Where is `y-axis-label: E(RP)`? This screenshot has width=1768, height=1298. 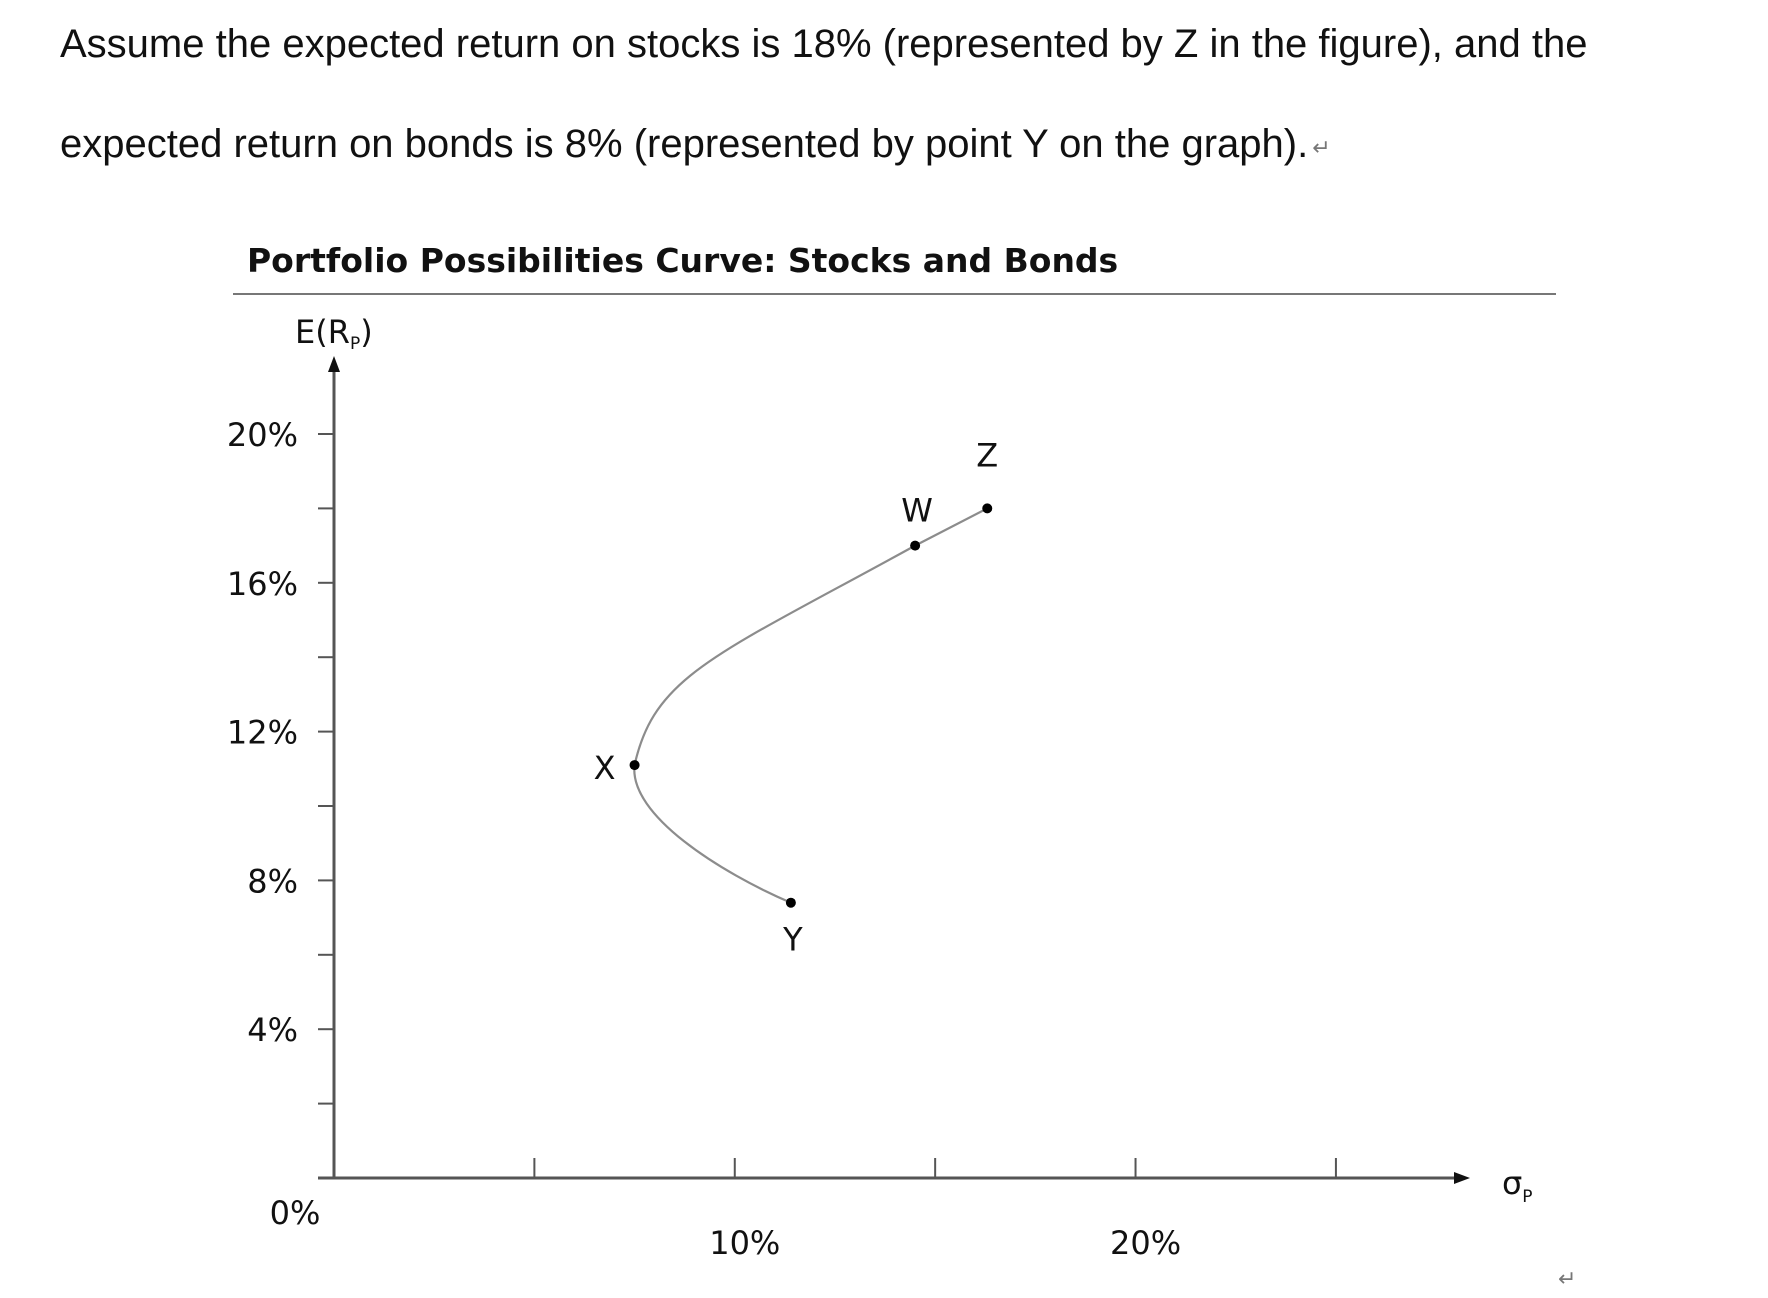 y-axis-label: E(RP) is located at coordinates (334, 333).